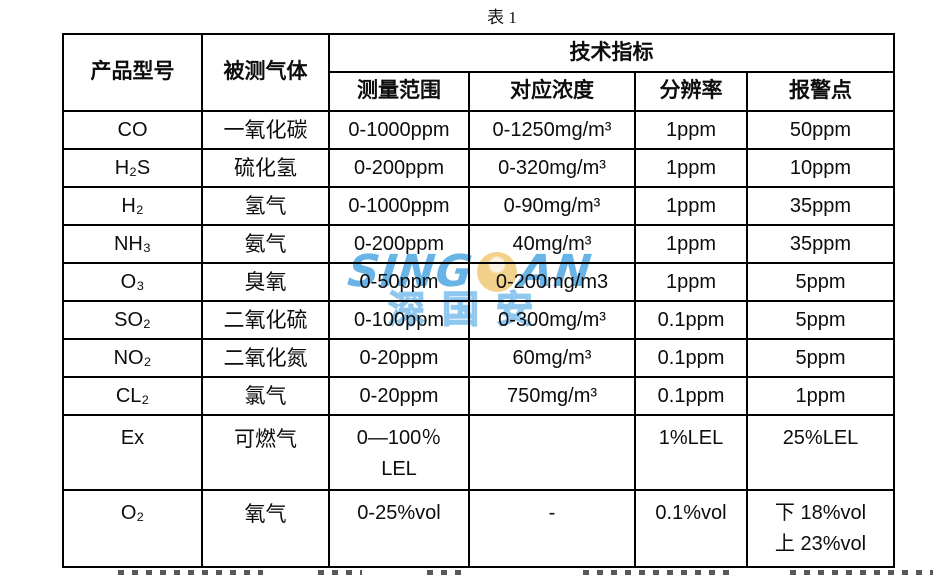 Image resolution: width=942 pixels, height=576 pixels. I want to click on table-row: H₂S 硫化氢 0-200ppm 0-320mg/m³ 1ppm 10ppm, so click(478, 168).